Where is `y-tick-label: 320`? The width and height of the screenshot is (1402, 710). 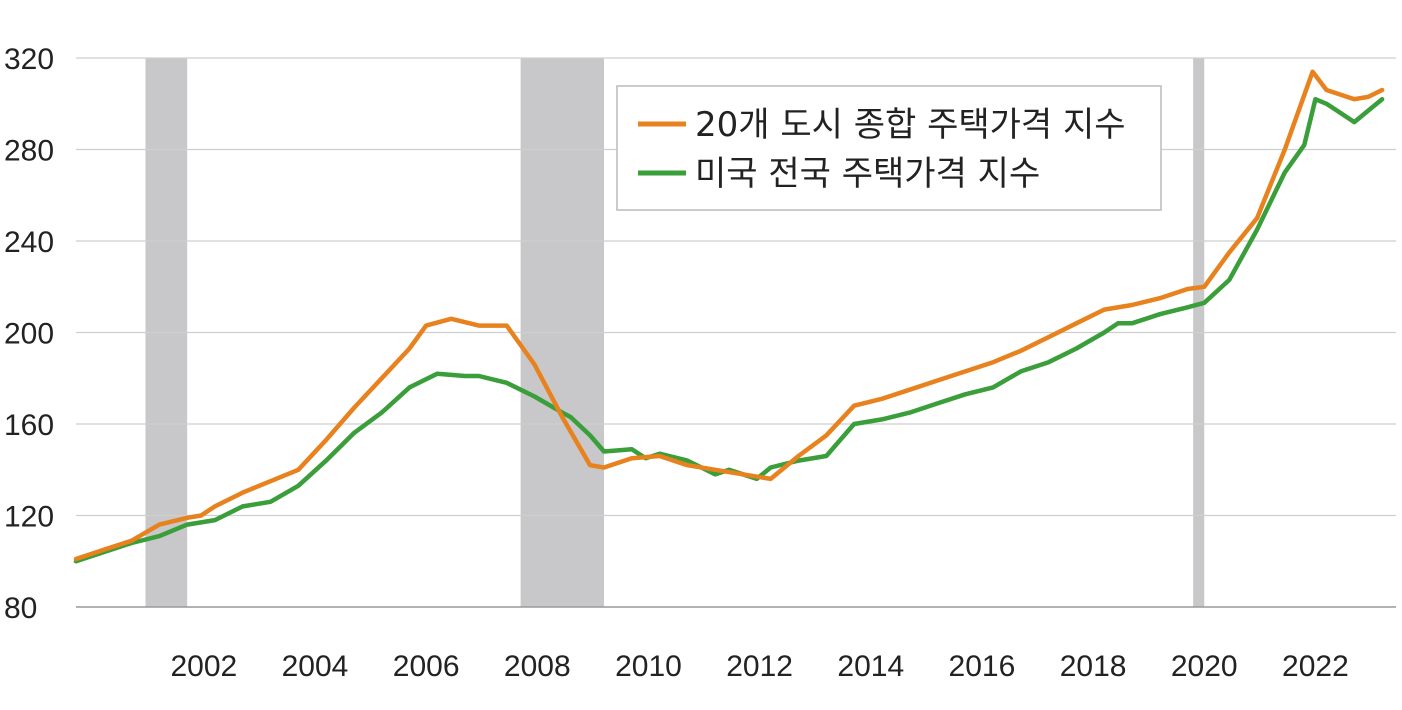
y-tick-label: 320 is located at coordinates (29, 59).